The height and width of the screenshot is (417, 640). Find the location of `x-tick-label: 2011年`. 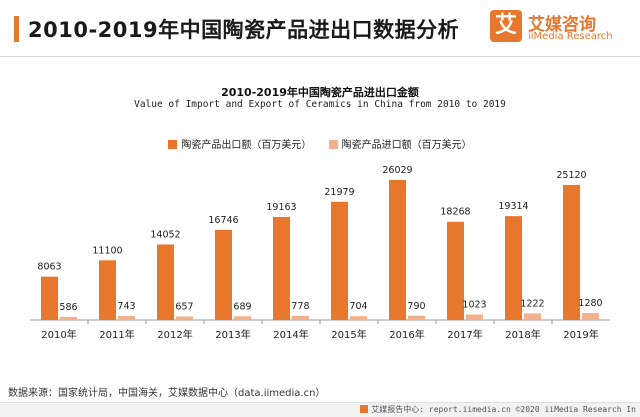

x-tick-label: 2011年 is located at coordinates (116, 334).